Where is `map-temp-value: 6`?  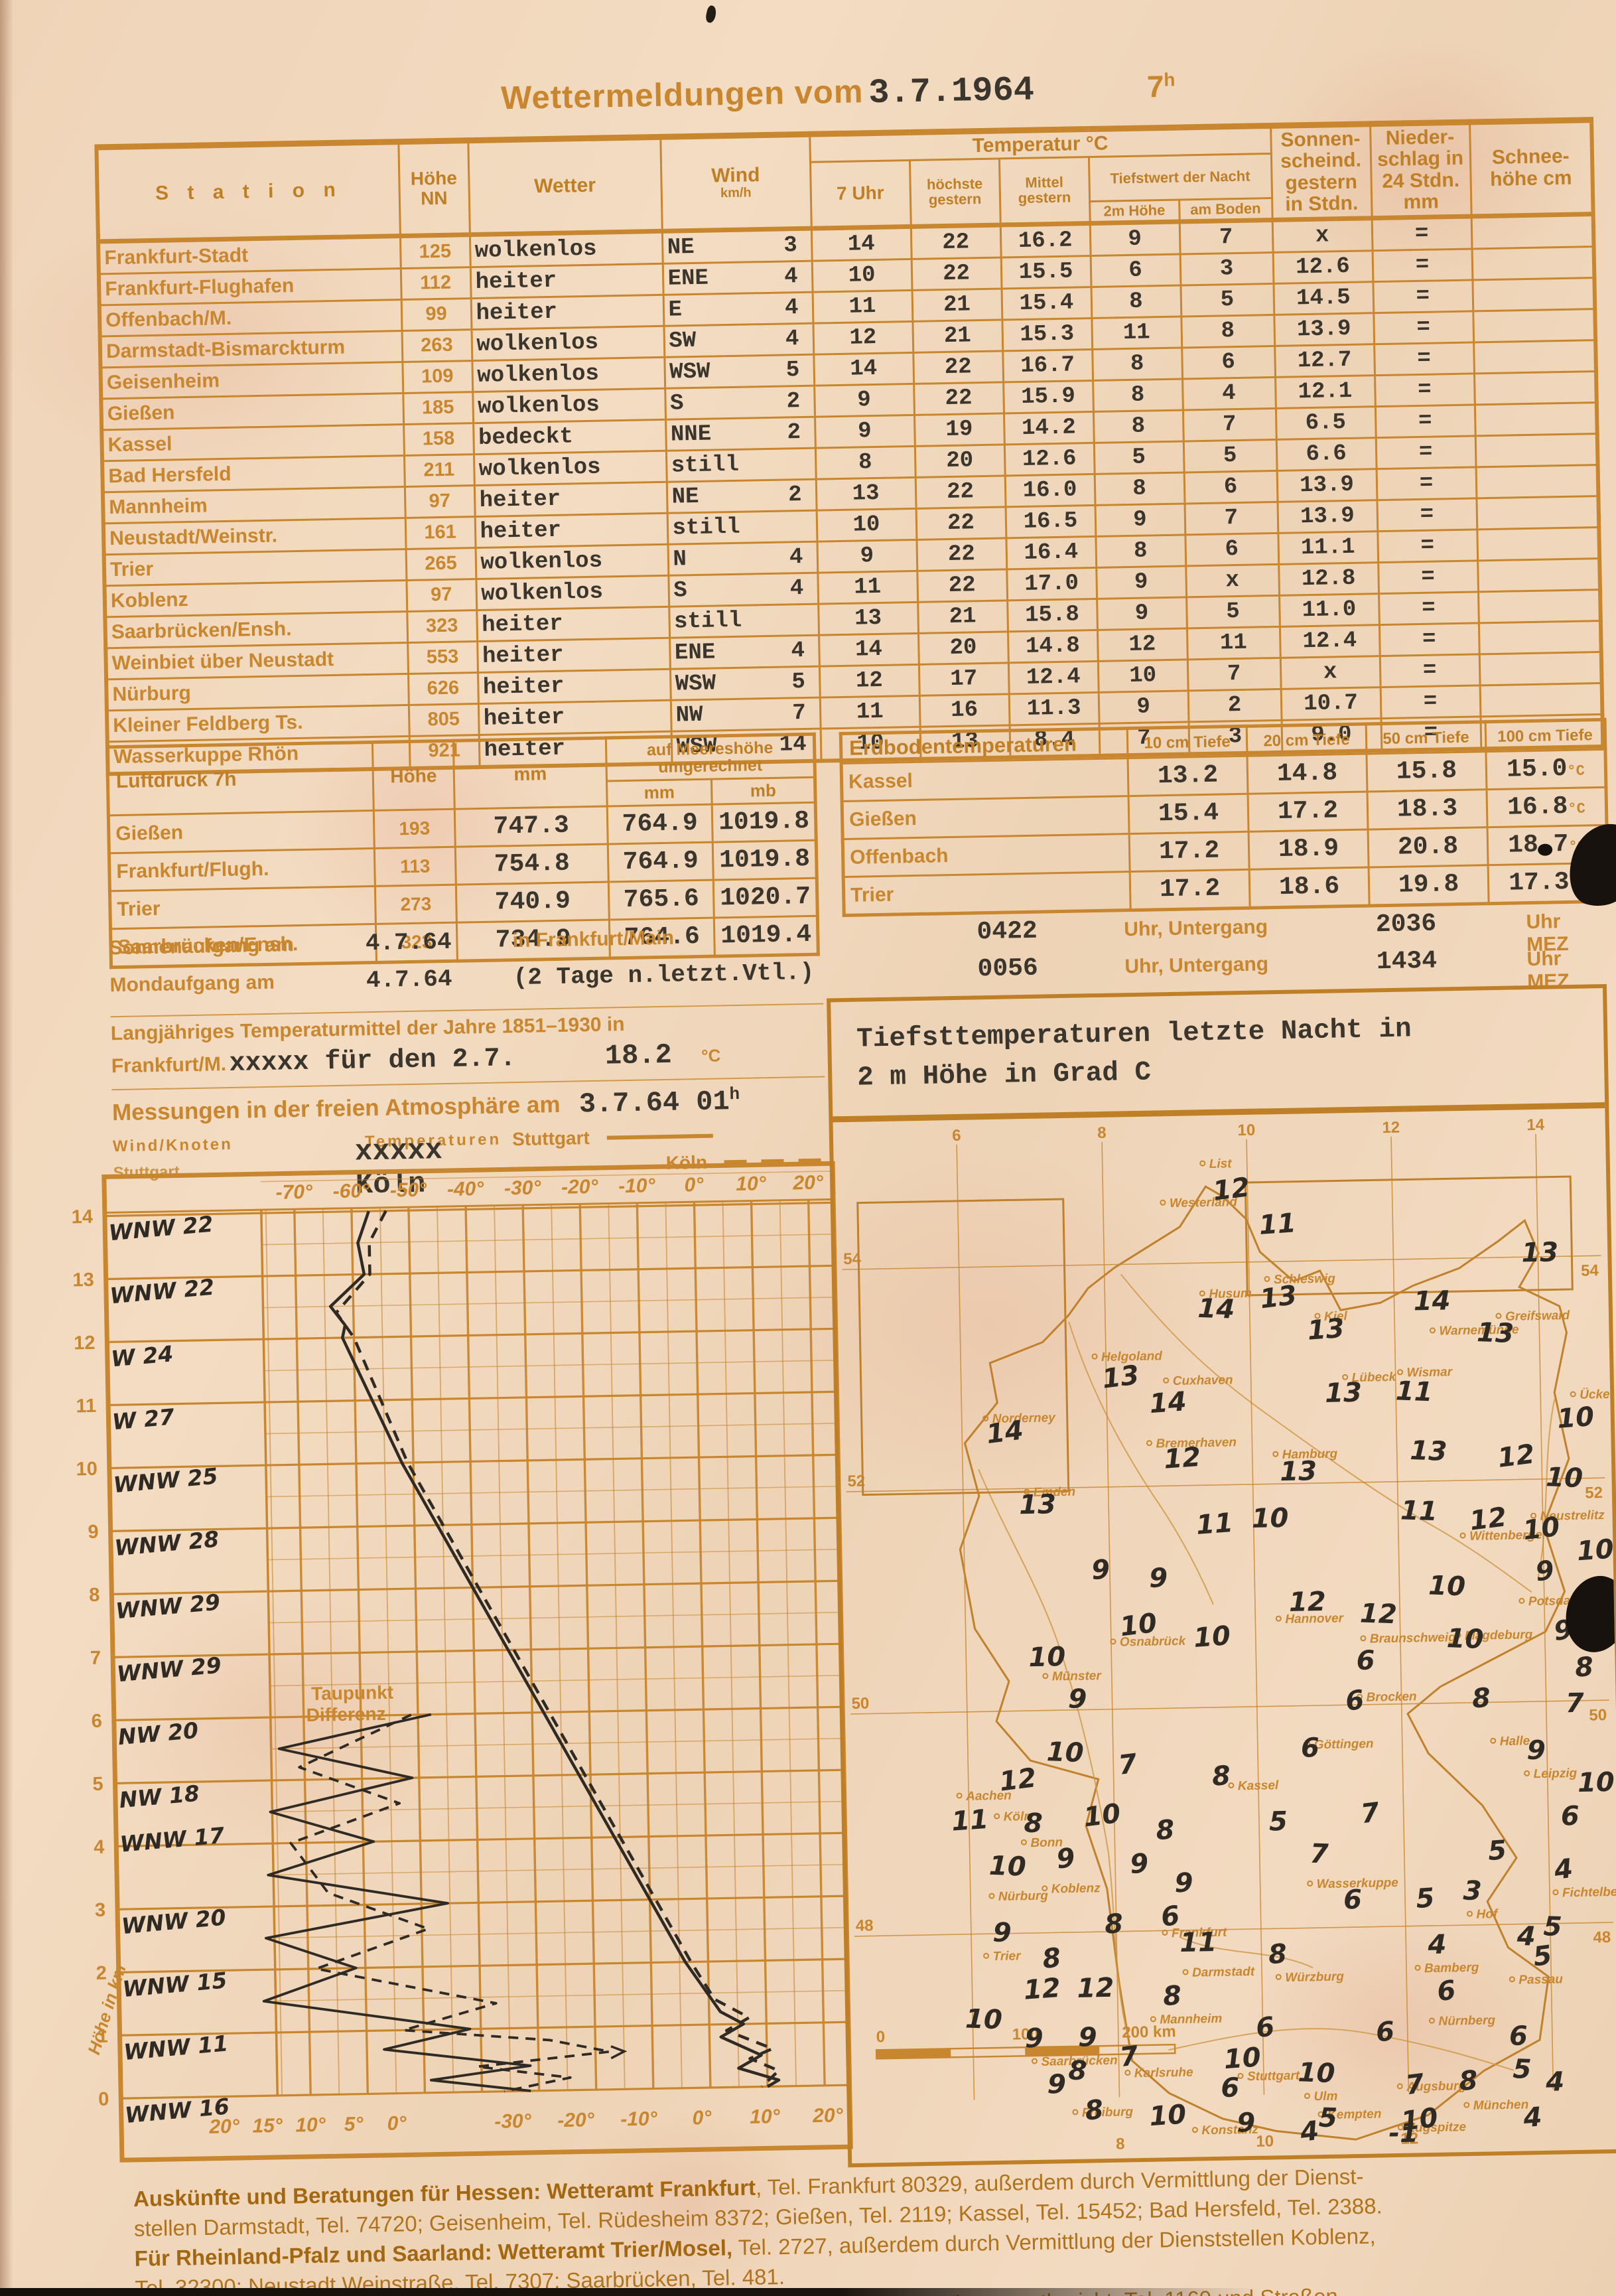
map-temp-value: 6 is located at coordinates (1518, 2036).